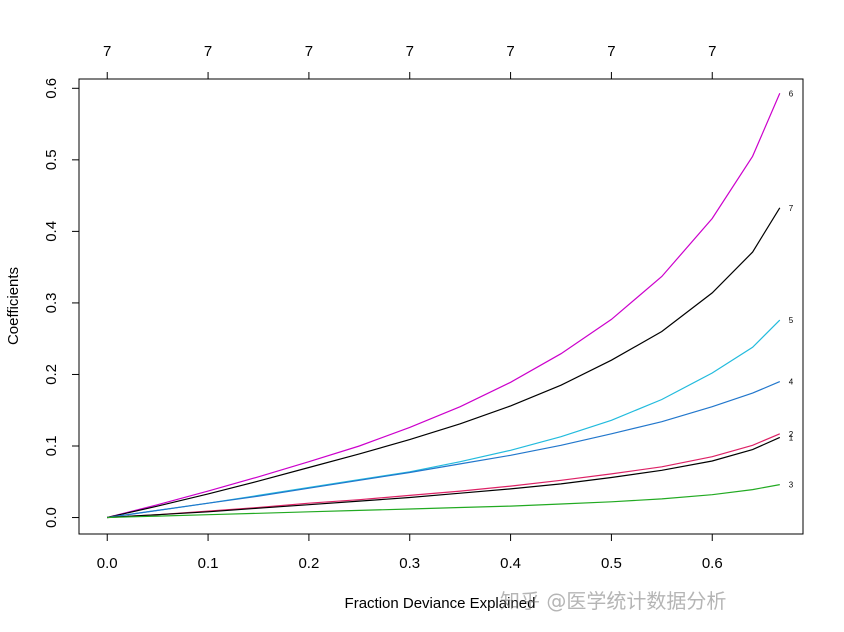  I want to click on series-end-label: 4, so click(791, 382).